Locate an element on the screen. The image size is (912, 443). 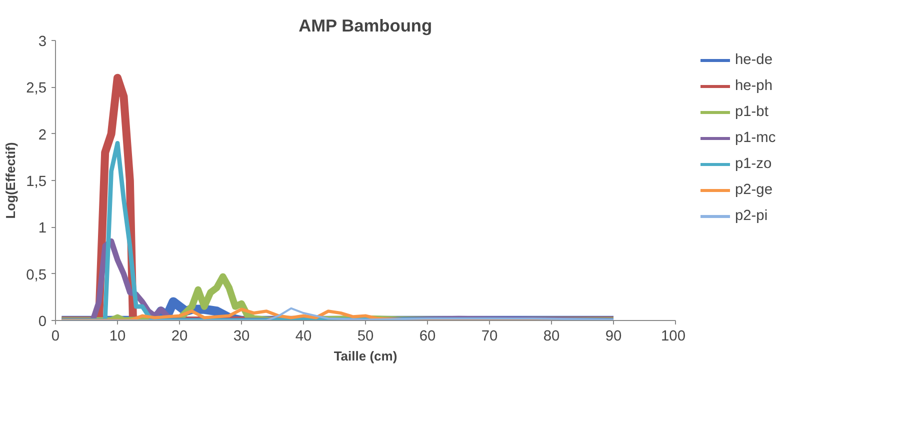
x-tick-label: 30 is located at coordinates (241, 336).